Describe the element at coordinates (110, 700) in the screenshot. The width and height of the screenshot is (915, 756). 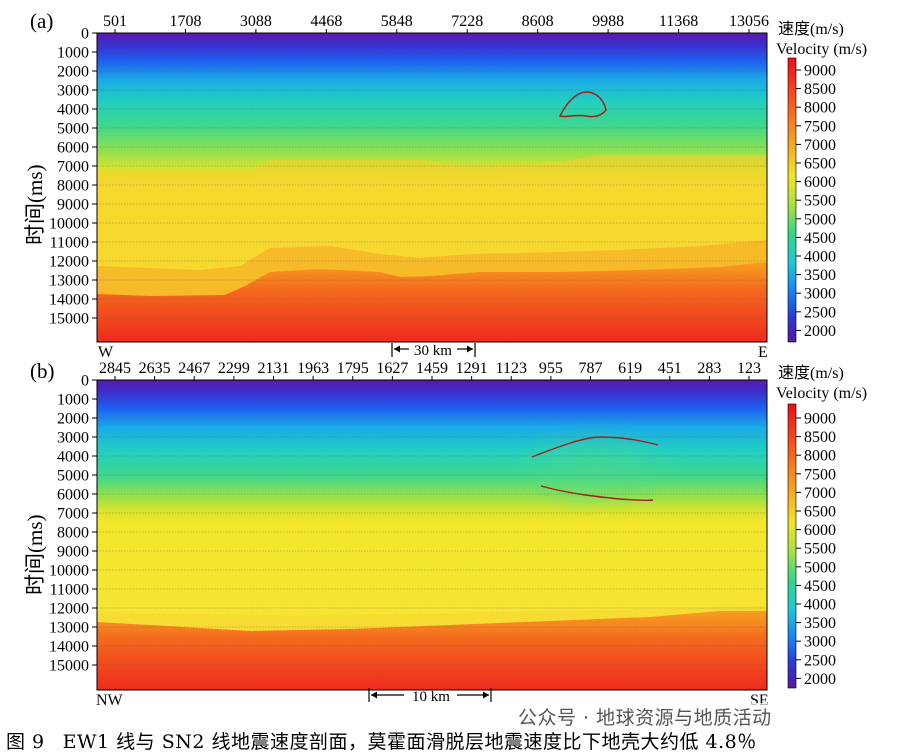
I see `panel-b-left-end-label: NW` at that location.